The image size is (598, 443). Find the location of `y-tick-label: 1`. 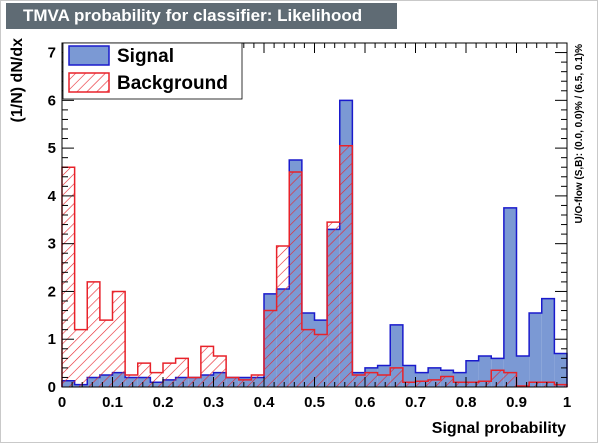

y-tick-label: 1 is located at coordinates (52, 339).